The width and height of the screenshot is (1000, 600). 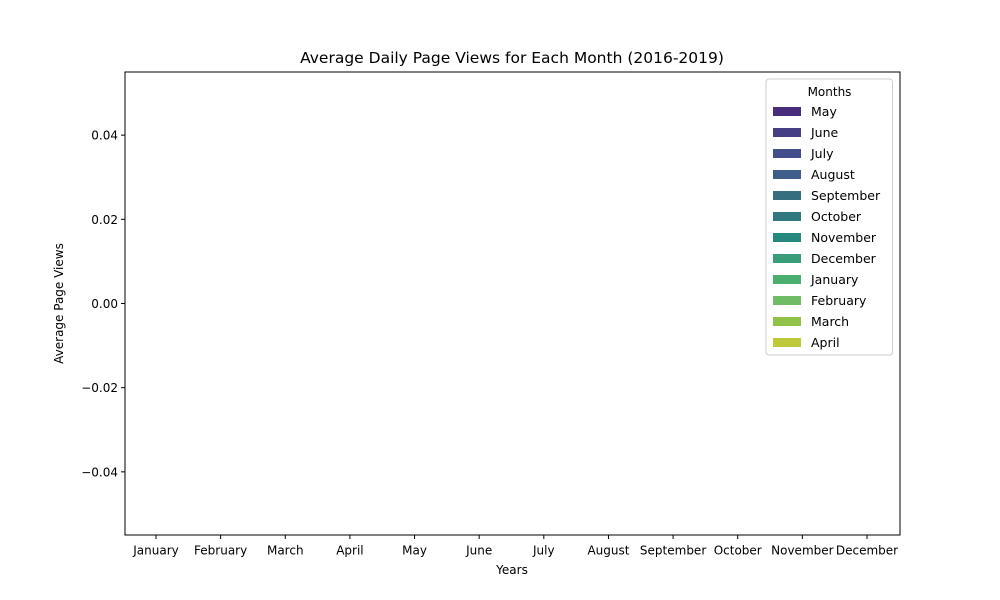 I want to click on legend-label: March, so click(x=830, y=321).